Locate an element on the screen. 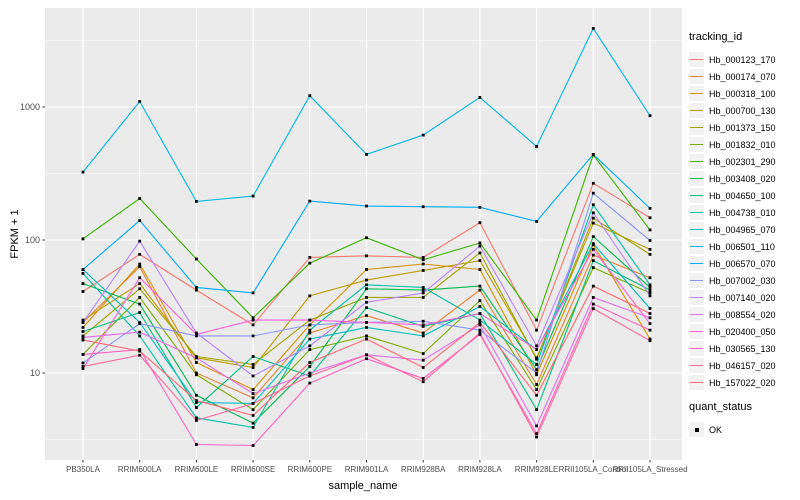 The width and height of the screenshot is (800, 500). legend-item-label: Hb_007002_030 is located at coordinates (742, 280).